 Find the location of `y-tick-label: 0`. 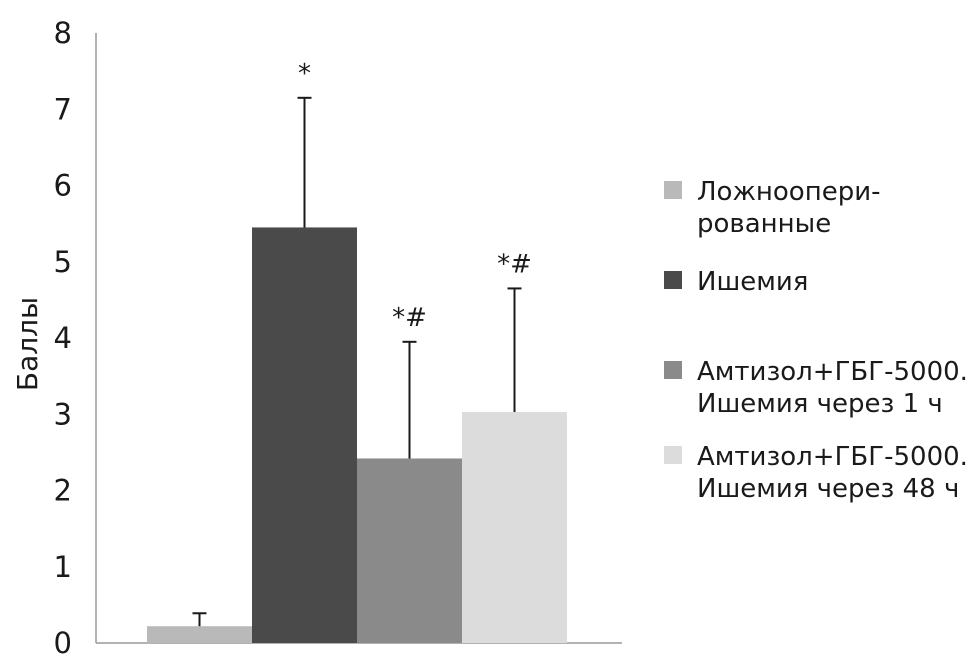

y-tick-label: 0 is located at coordinates (63, 643).